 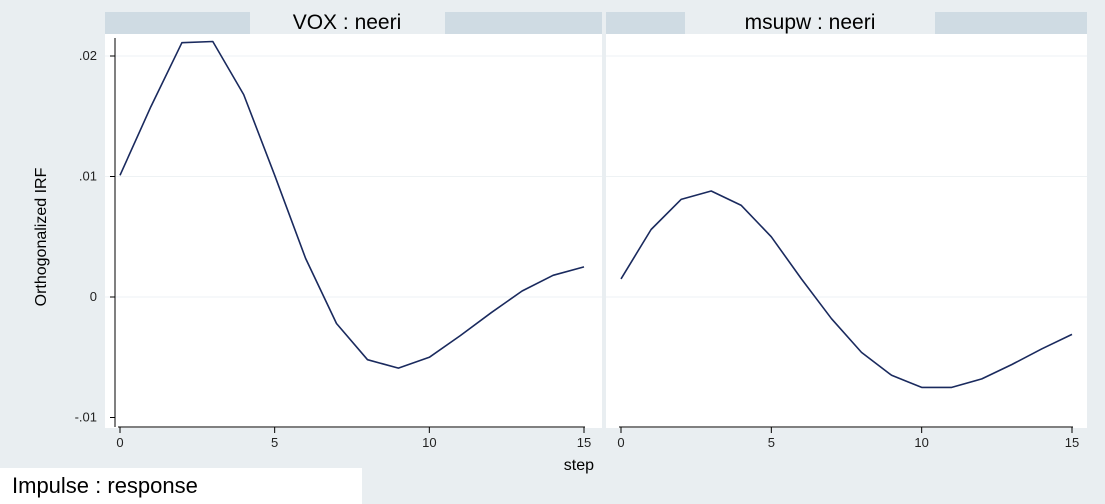 I want to click on panel-2-strip-title-bg, so click(x=810, y=21).